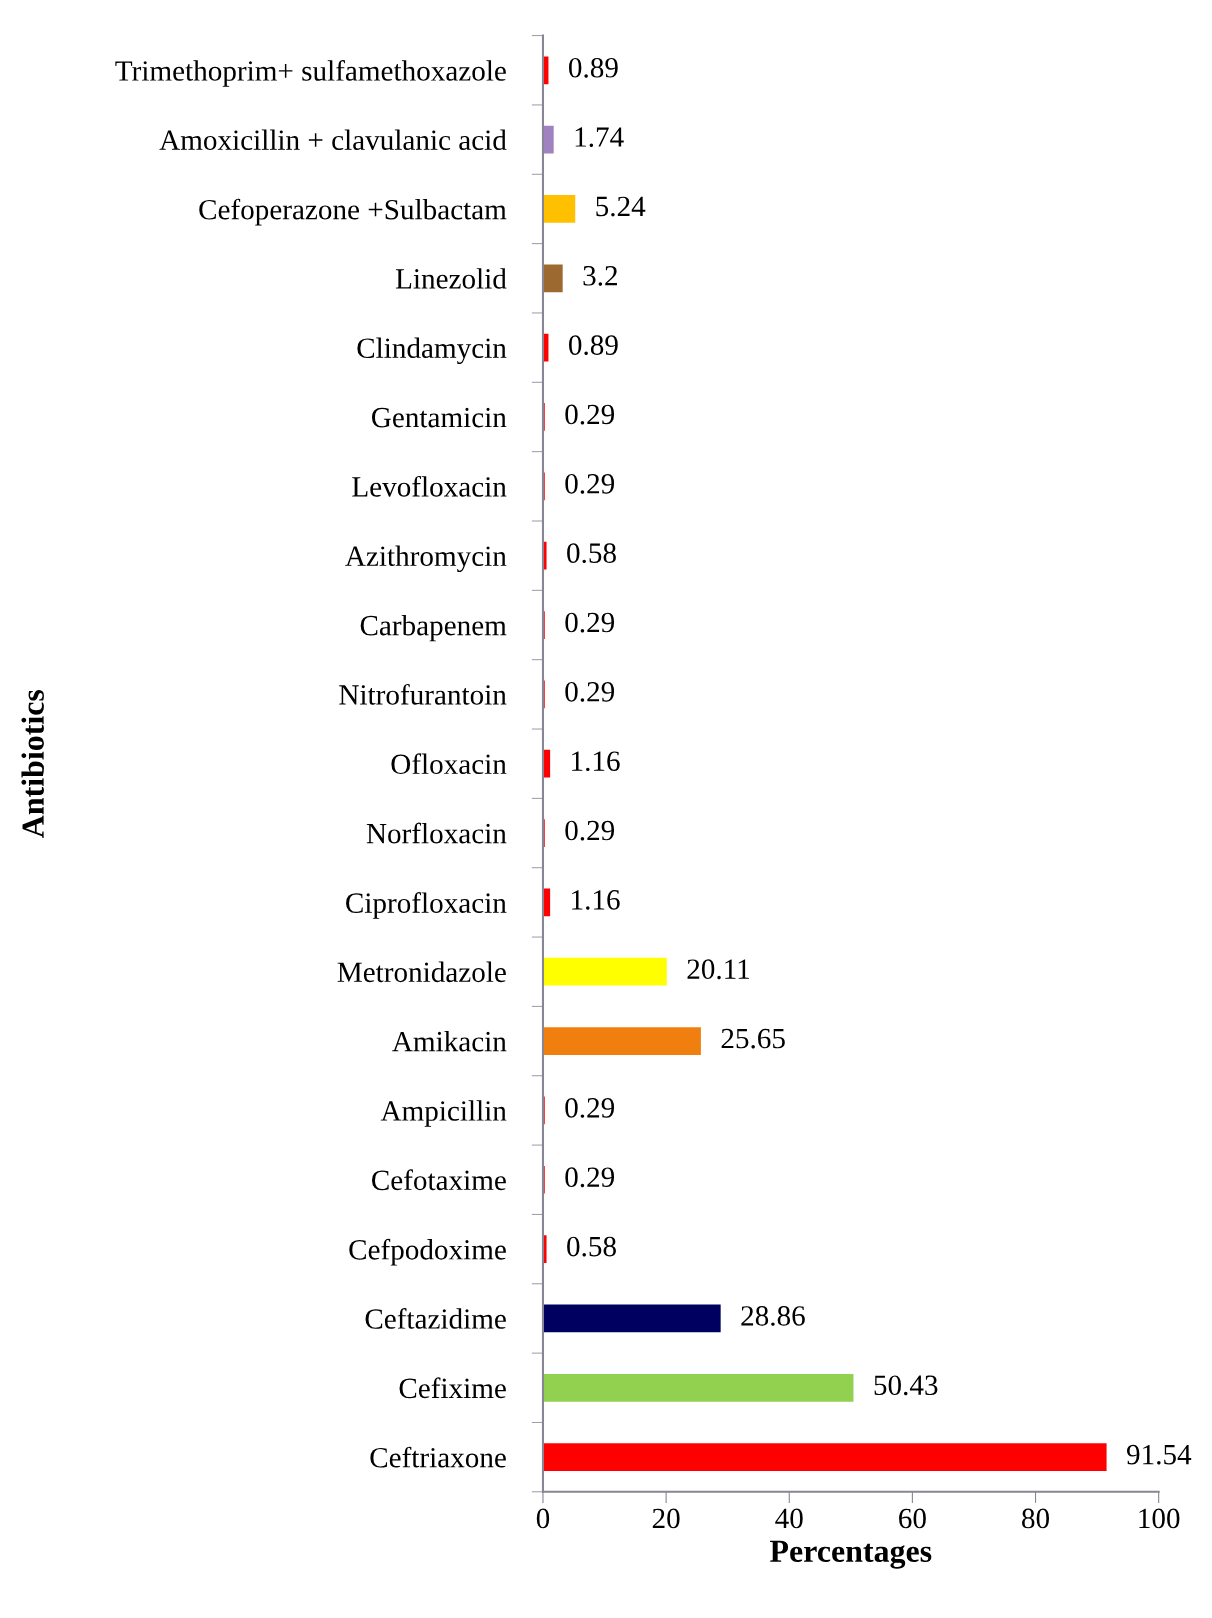 Image resolution: width=1212 pixels, height=1618 pixels. Describe the element at coordinates (421, 972) in the screenshot. I see `y-tick-label: Metronidazole` at that location.